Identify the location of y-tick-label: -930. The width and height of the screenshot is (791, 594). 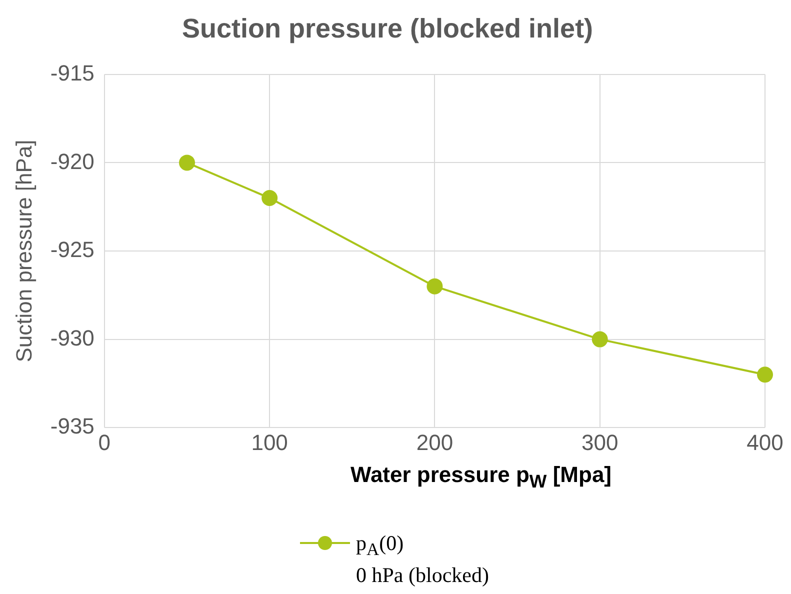
(72, 337).